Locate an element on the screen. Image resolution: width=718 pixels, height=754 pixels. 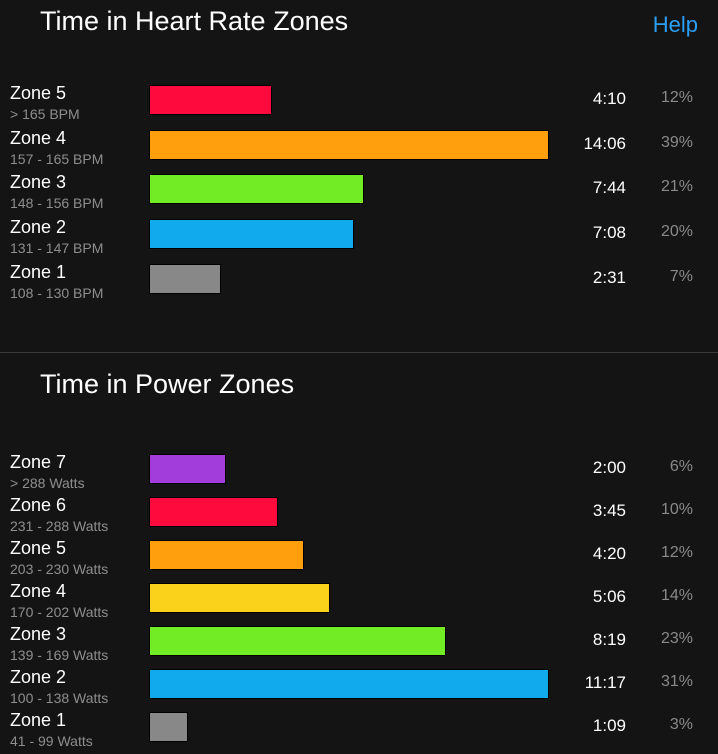
hr-zone-row: Zone 4 157 - 165 BPM 14:06 39% is located at coordinates (359, 150).